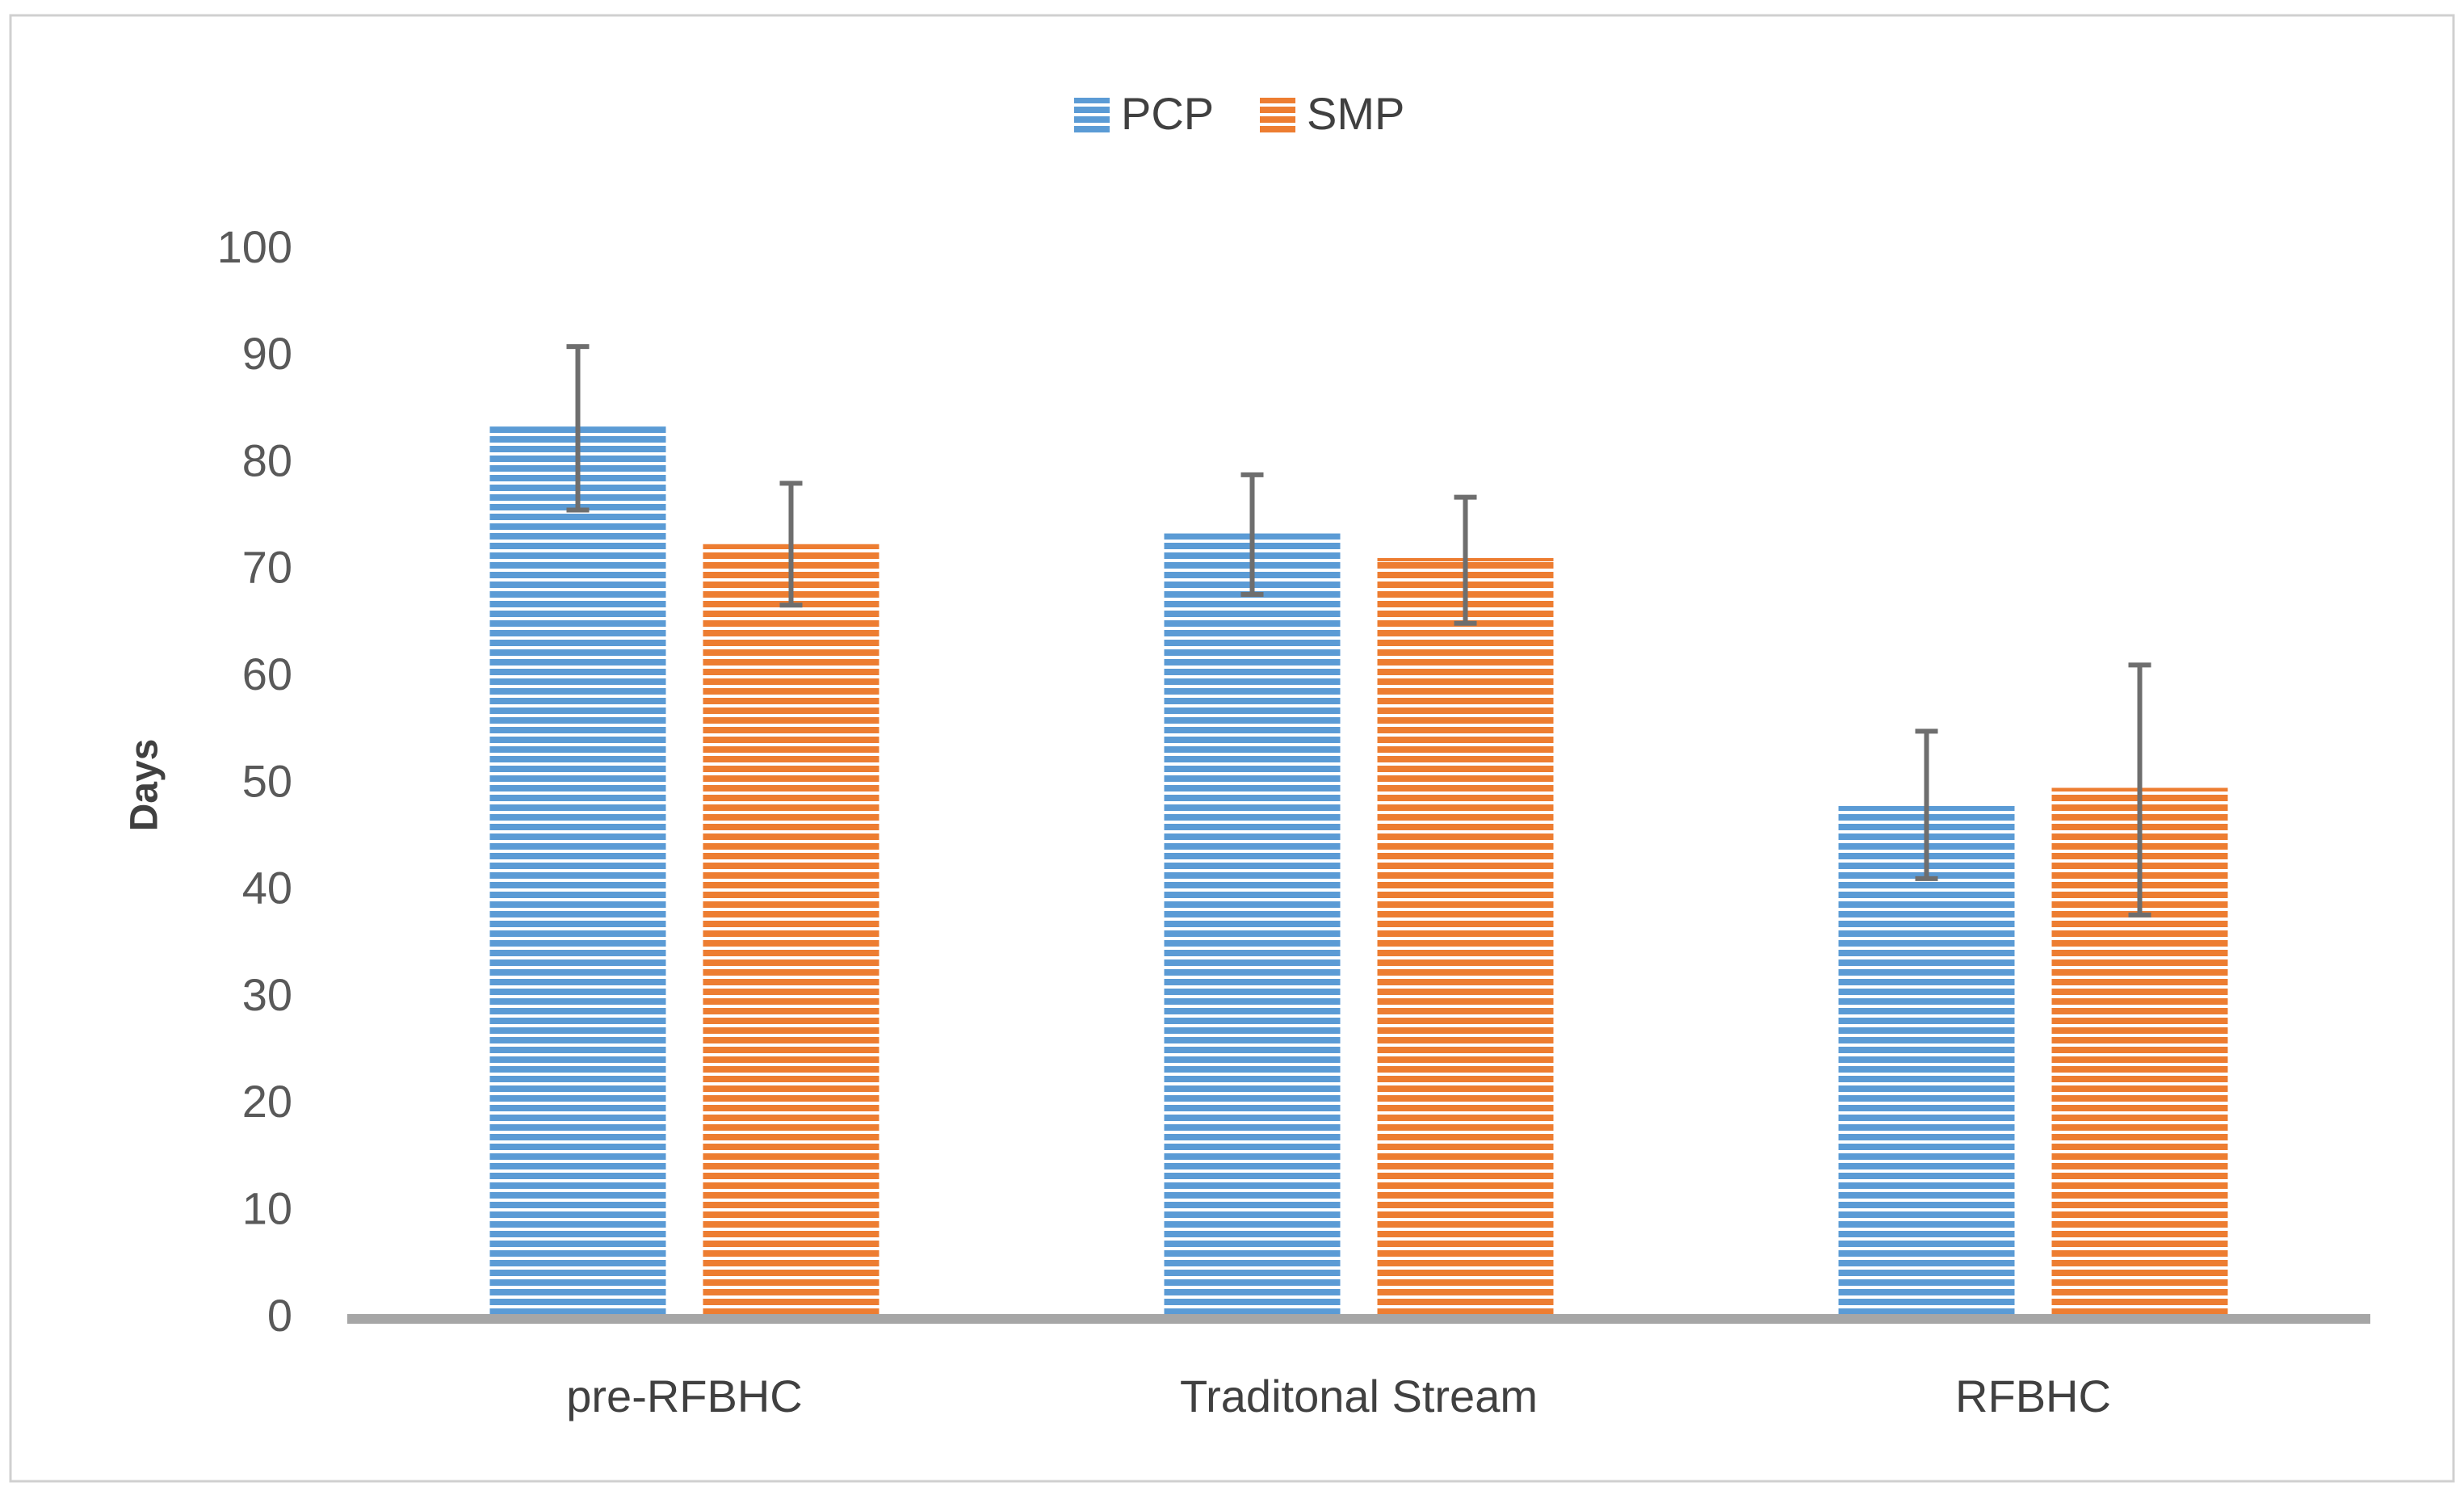 This screenshot has height=1499, width=2464. What do you see at coordinates (254, 247) in the screenshot?
I see `y-tick-label: 100` at bounding box center [254, 247].